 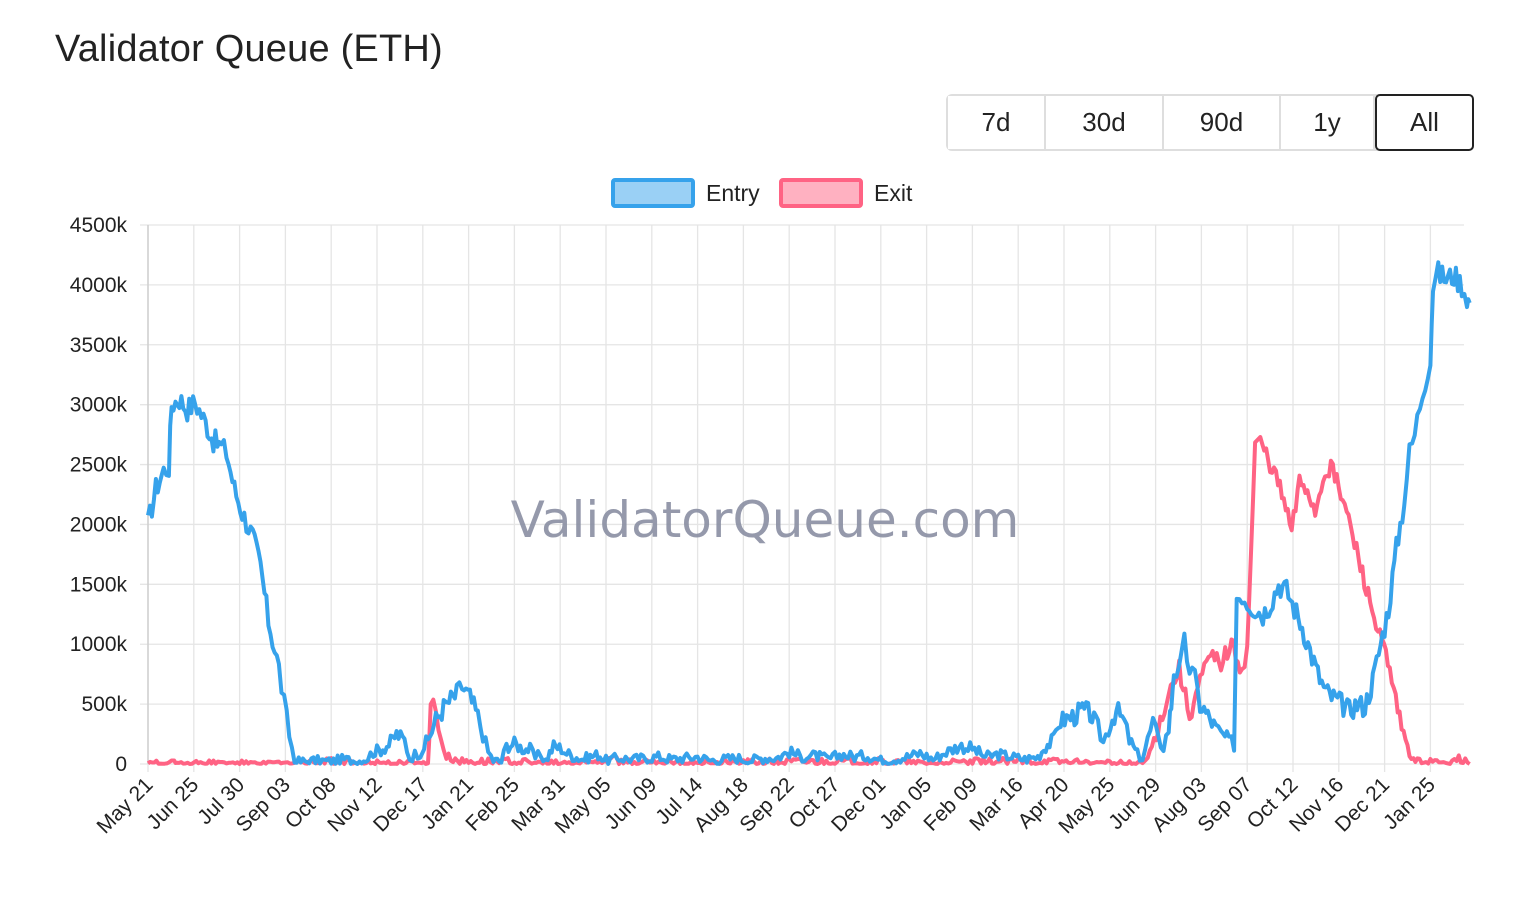 What do you see at coordinates (99, 465) in the screenshot?
I see `y-tick-label: 2500k` at bounding box center [99, 465].